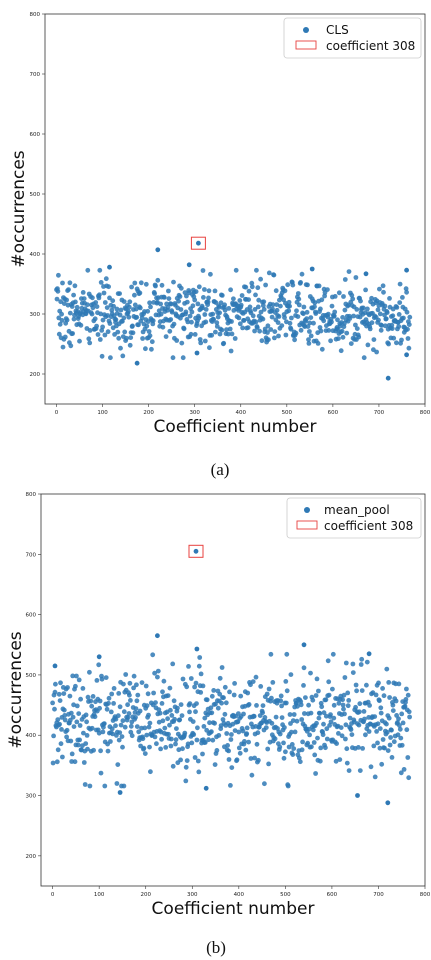 This screenshot has height=960, width=431. Describe the element at coordinates (35, 195) in the screenshot. I see `y-tick-label: 500` at that location.